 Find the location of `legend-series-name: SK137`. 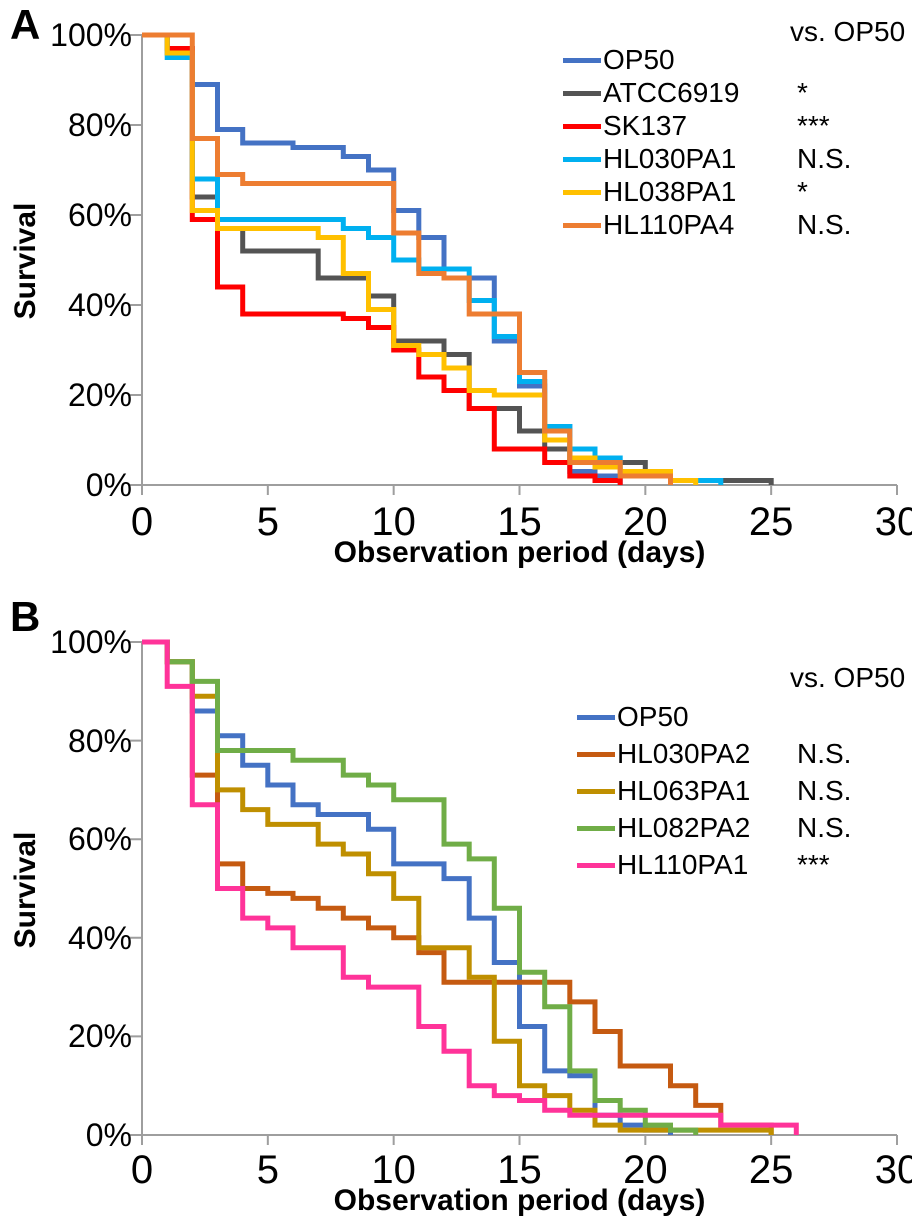

legend-series-name: SK137 is located at coordinates (645, 125).